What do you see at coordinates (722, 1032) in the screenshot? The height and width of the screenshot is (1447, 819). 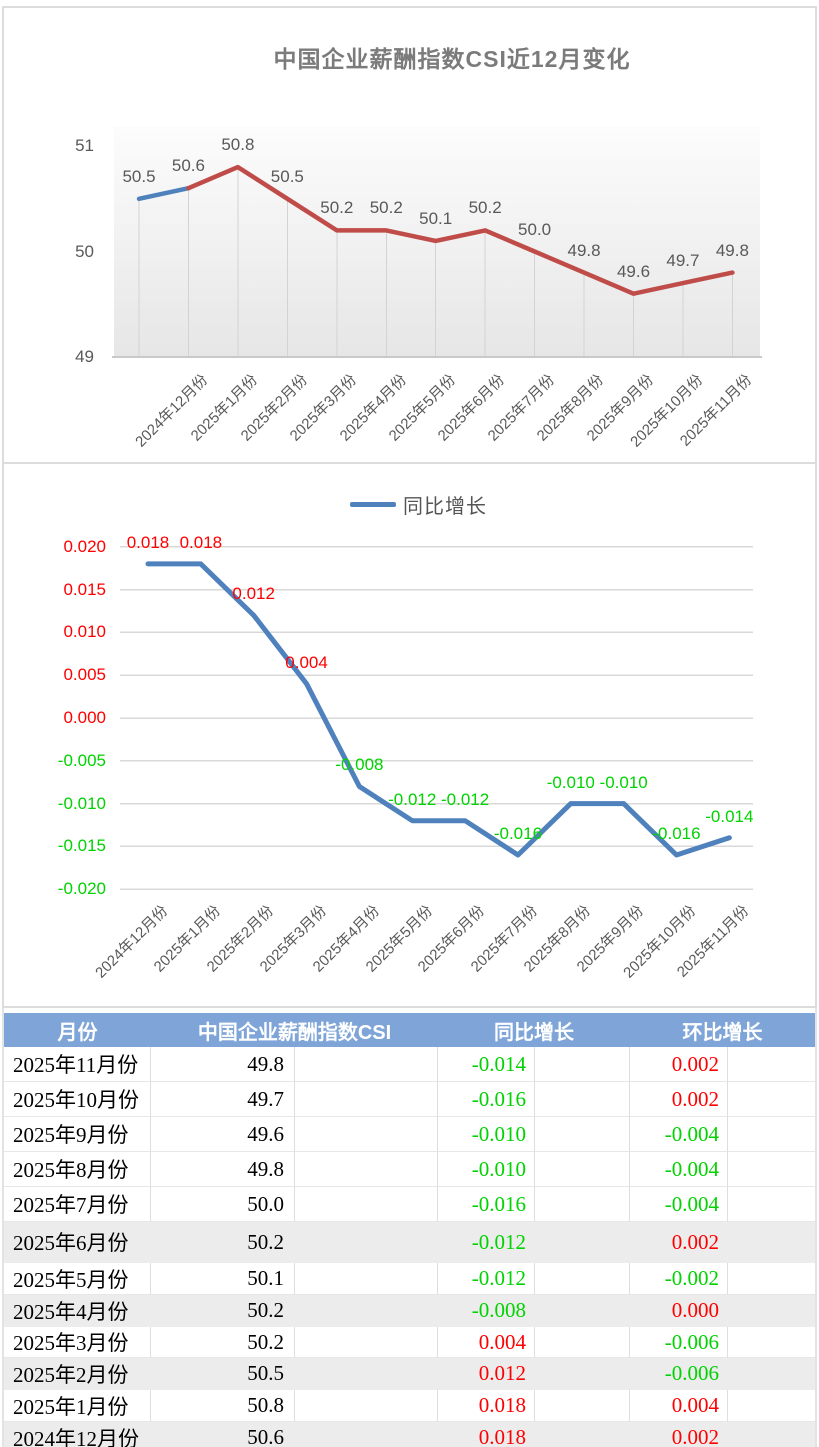 I see `header-mom: 环比增长` at bounding box center [722, 1032].